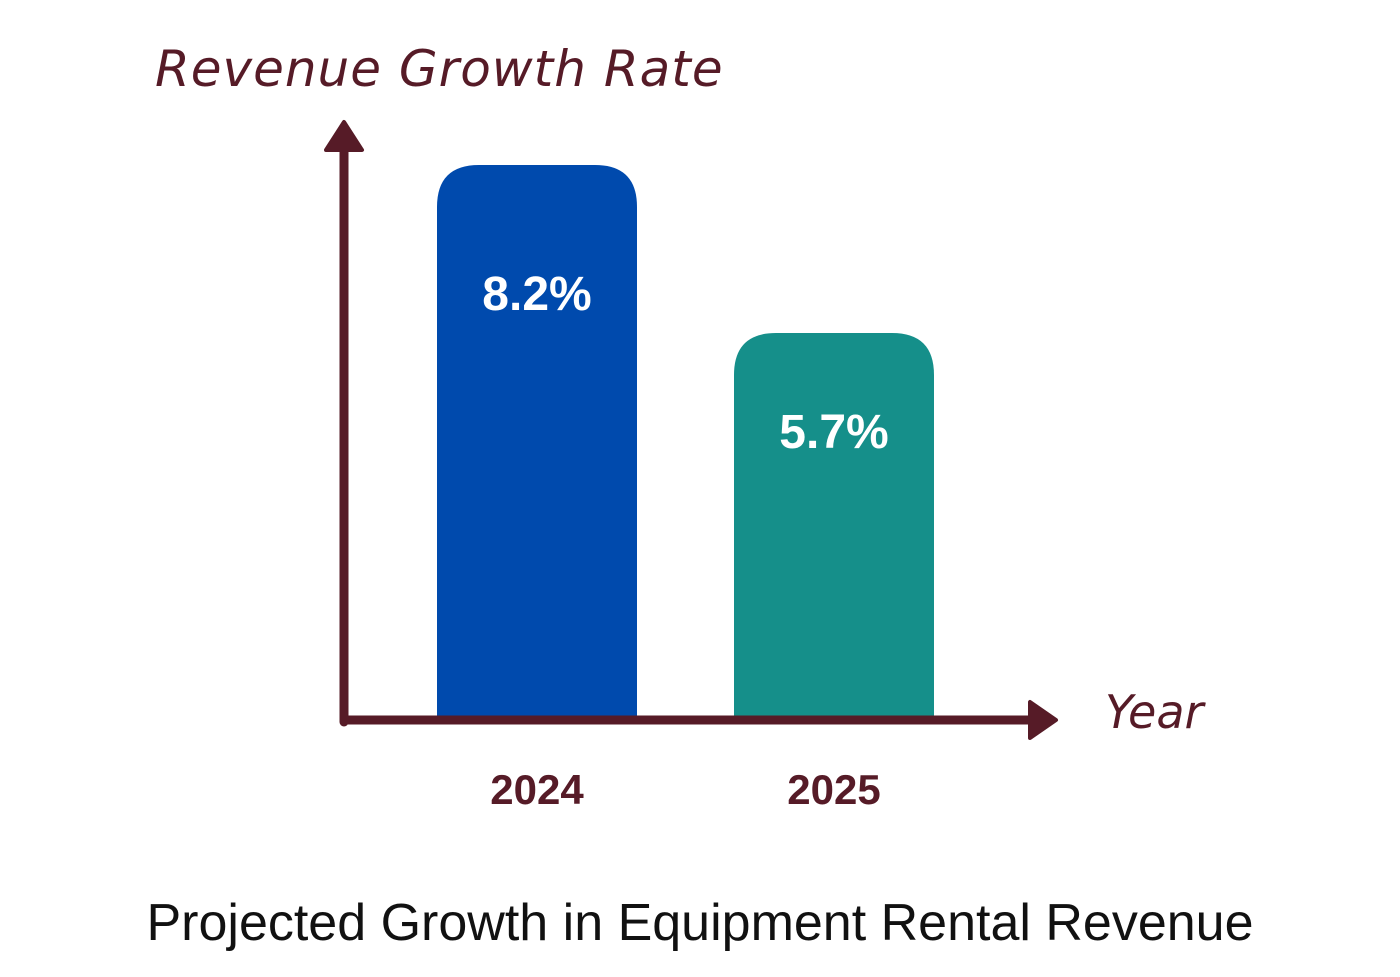  Describe the element at coordinates (833, 432) in the screenshot. I see `value-label-2025: 5.7%` at that location.